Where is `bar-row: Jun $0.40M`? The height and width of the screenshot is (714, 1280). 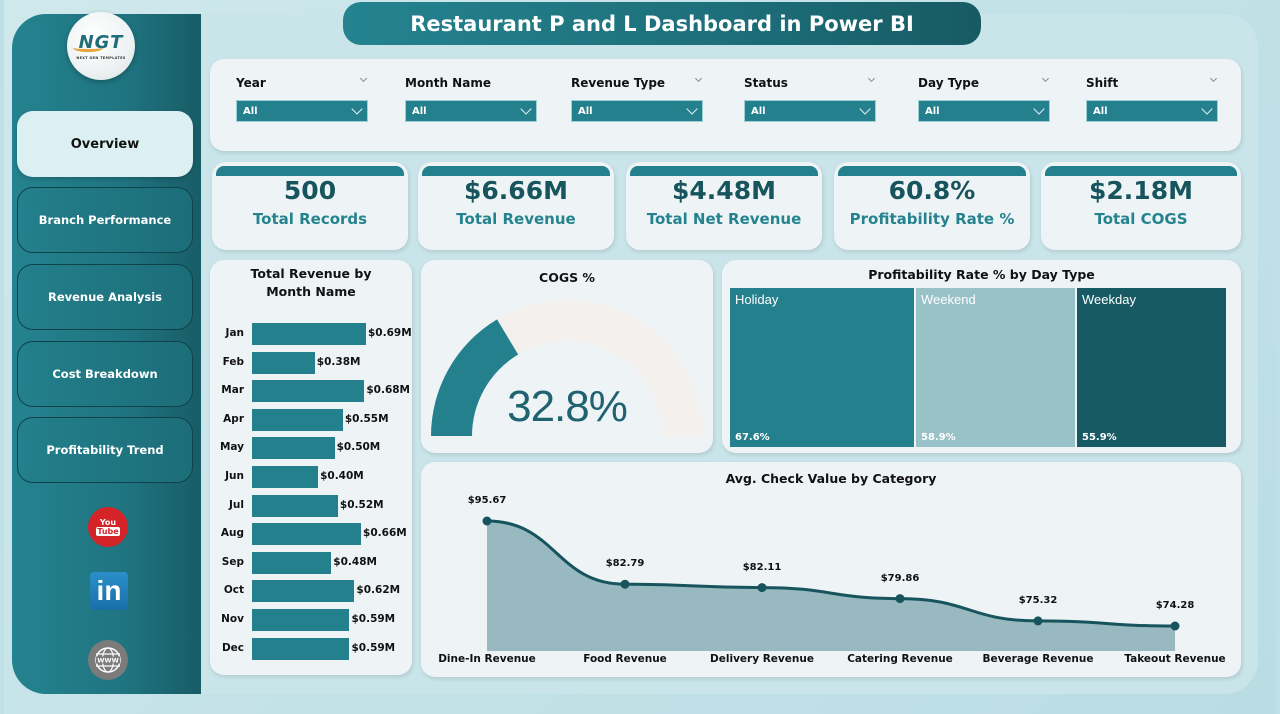 bar-row: Jun $0.40M is located at coordinates (311, 477).